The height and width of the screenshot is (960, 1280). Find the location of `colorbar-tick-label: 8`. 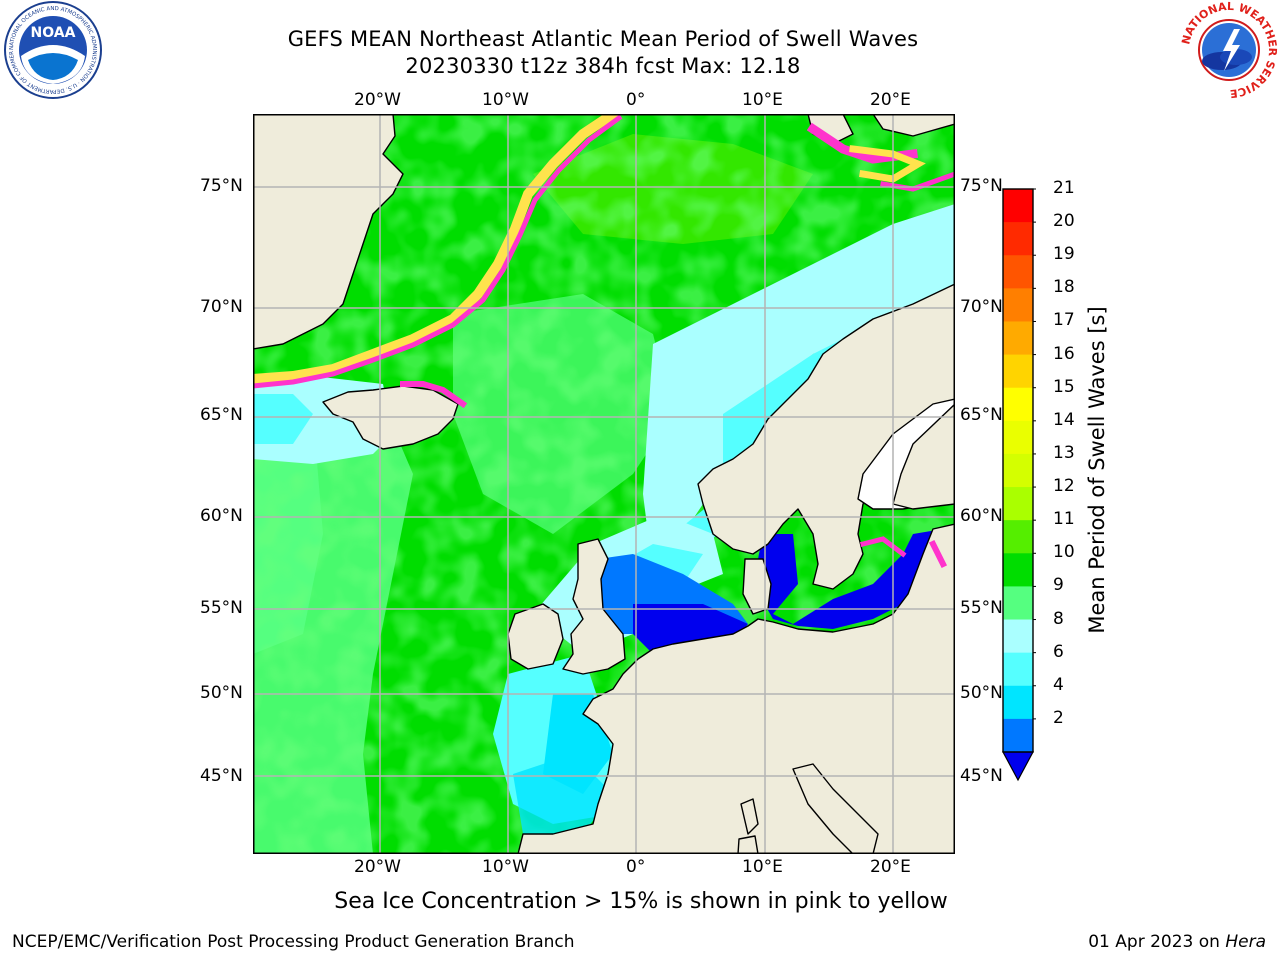

colorbar-tick-label: 8 is located at coordinates (1058, 618).